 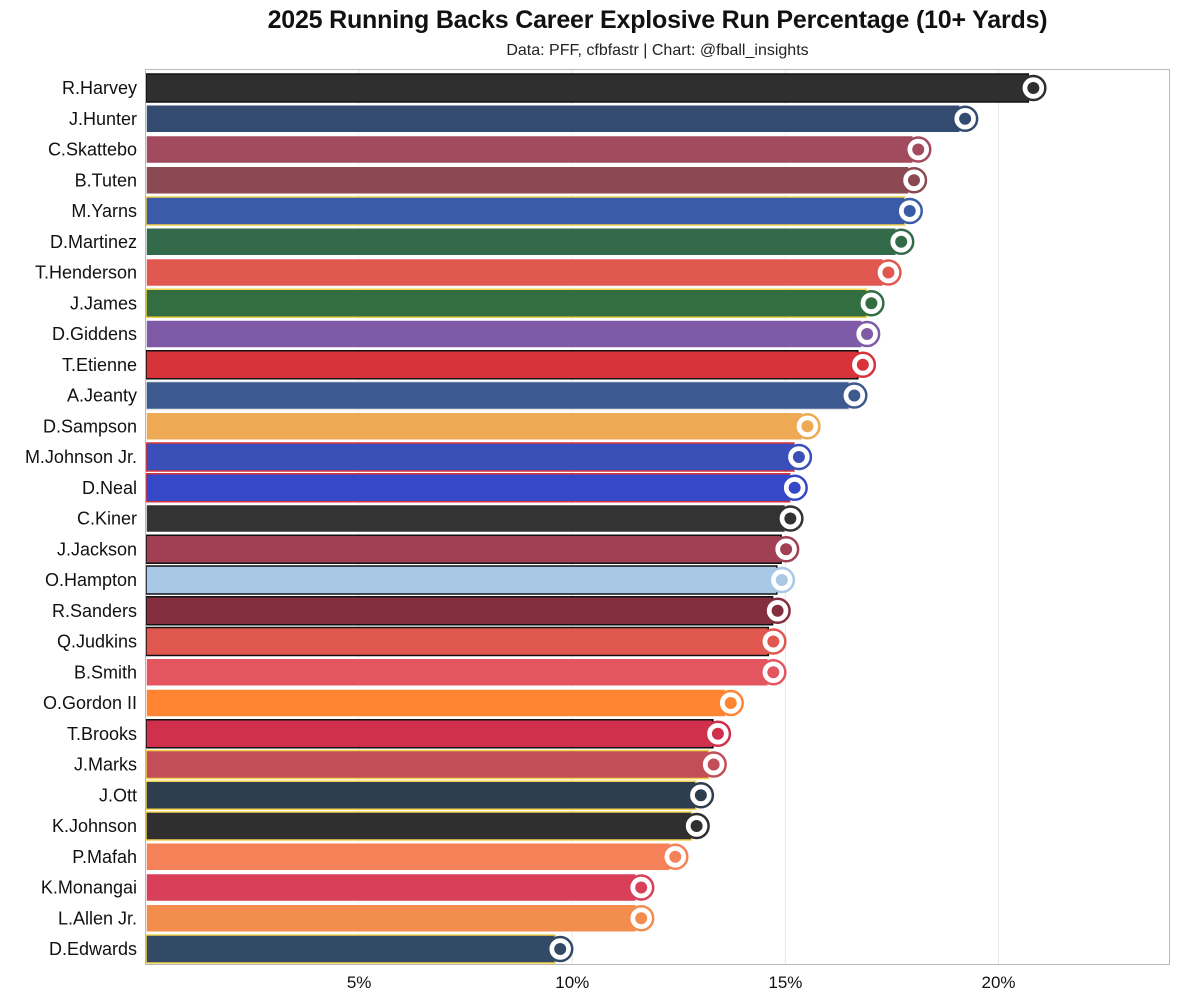 What do you see at coordinates (94, 611) in the screenshot?
I see `category-label: R.Sanders` at bounding box center [94, 611].